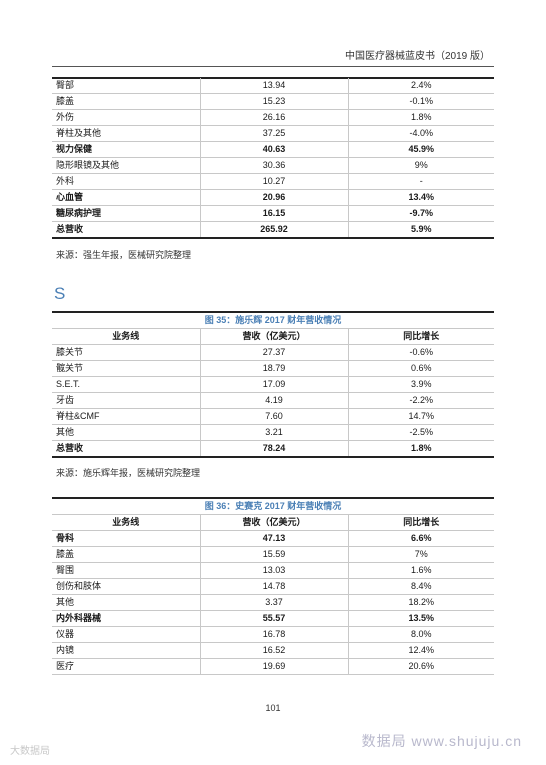  I want to click on row-growth: -2.5%, so click(421, 432).